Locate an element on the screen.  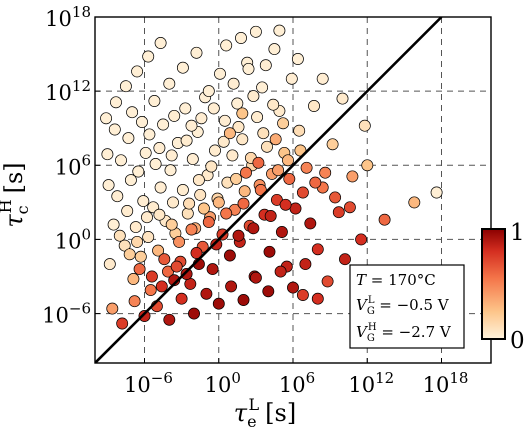
y-tick-label-0: 10−6 is located at coordinates (66, 314).